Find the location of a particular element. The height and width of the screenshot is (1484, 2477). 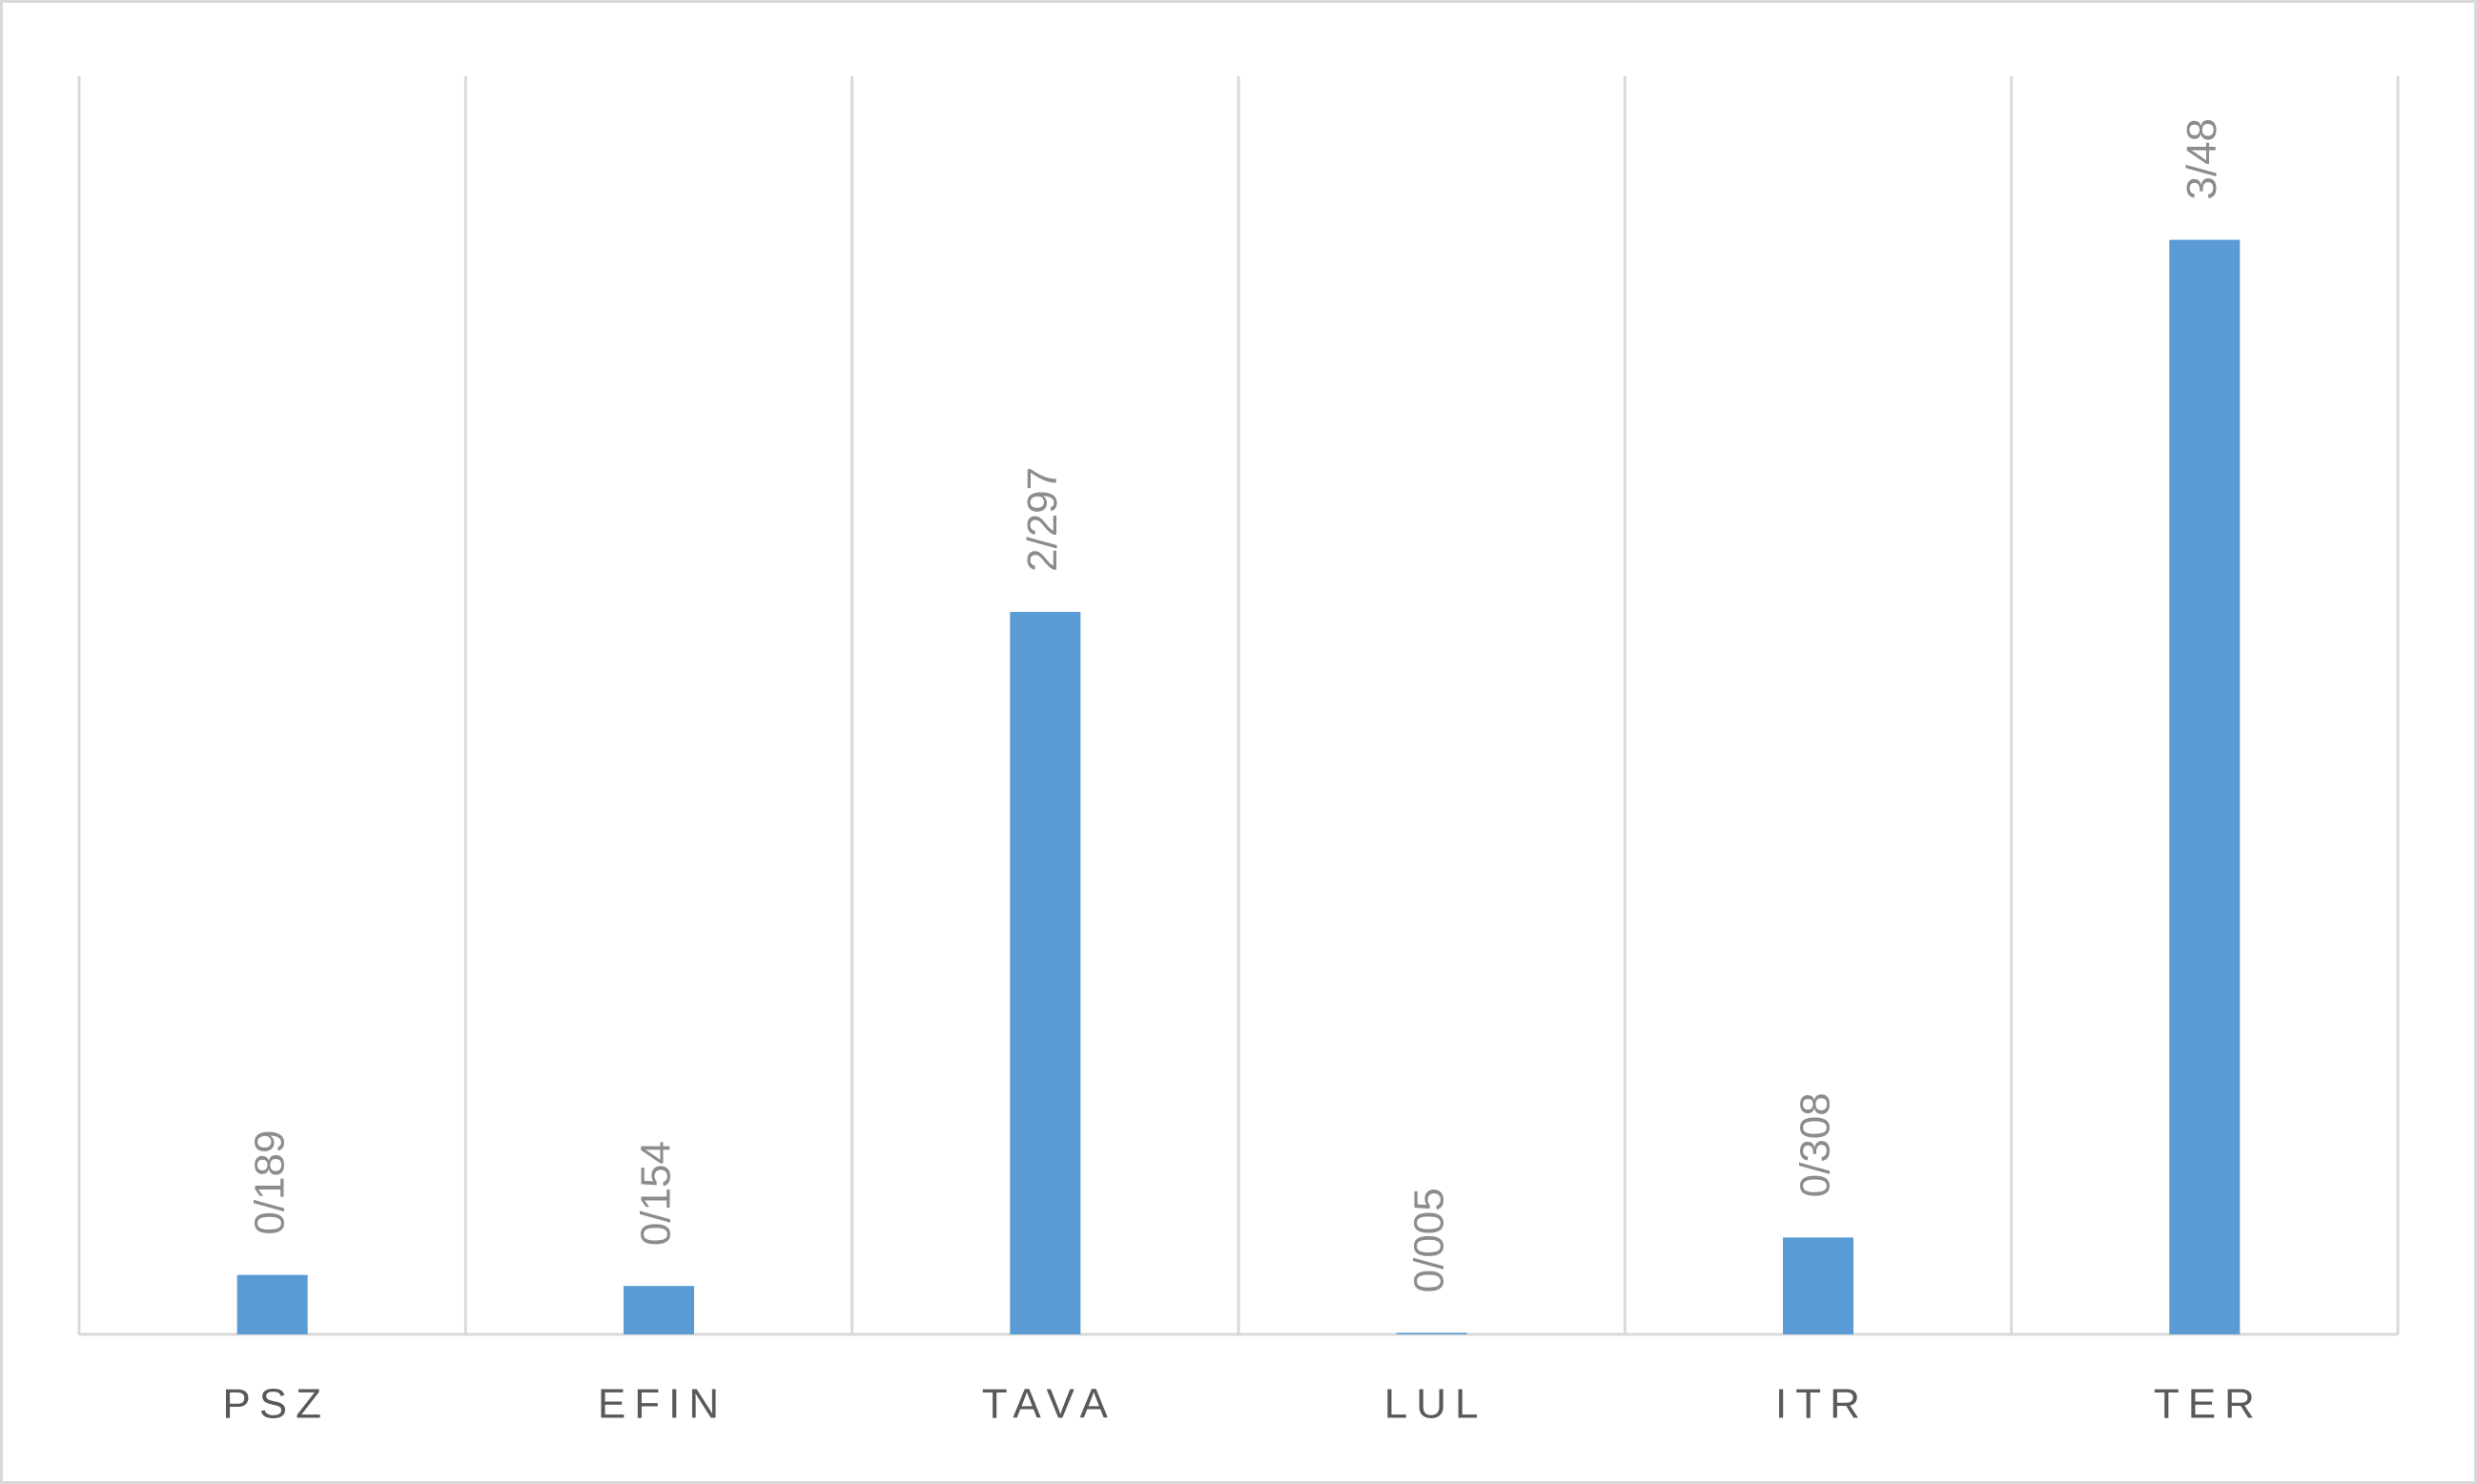

x-tick-label: LUL is located at coordinates (1435, 1405).